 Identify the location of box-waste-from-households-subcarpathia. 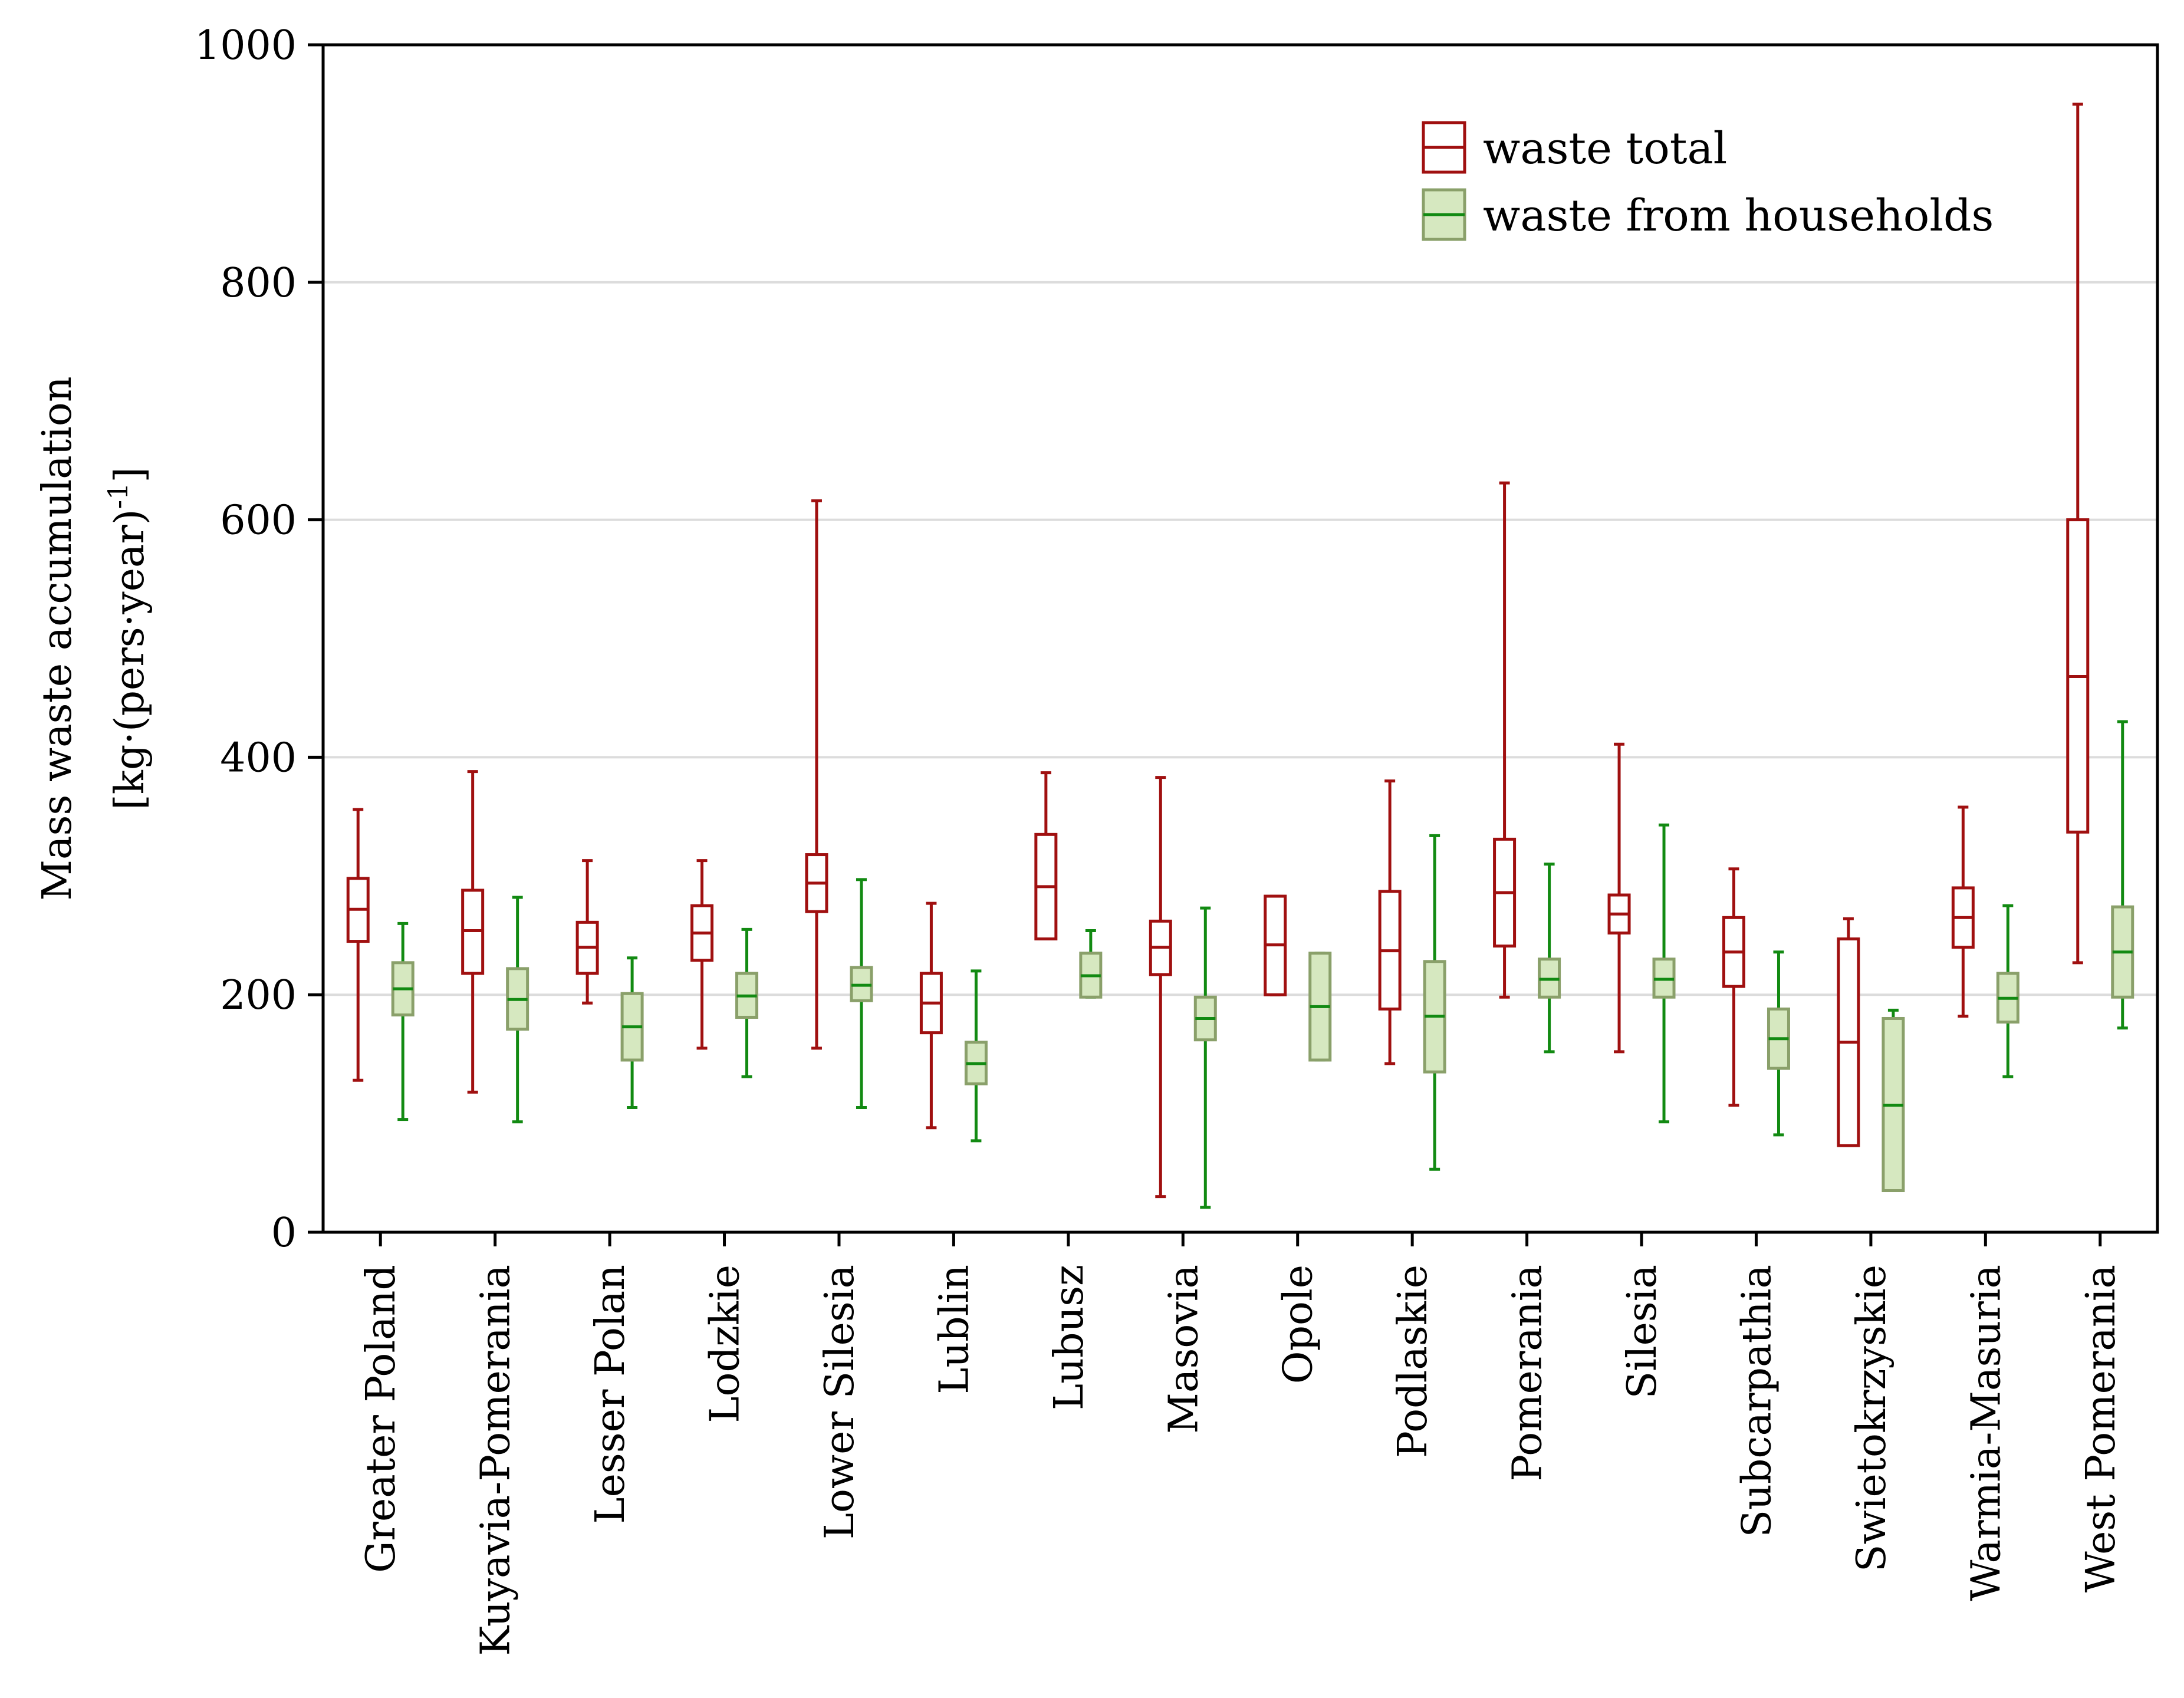
(1778, 1043).